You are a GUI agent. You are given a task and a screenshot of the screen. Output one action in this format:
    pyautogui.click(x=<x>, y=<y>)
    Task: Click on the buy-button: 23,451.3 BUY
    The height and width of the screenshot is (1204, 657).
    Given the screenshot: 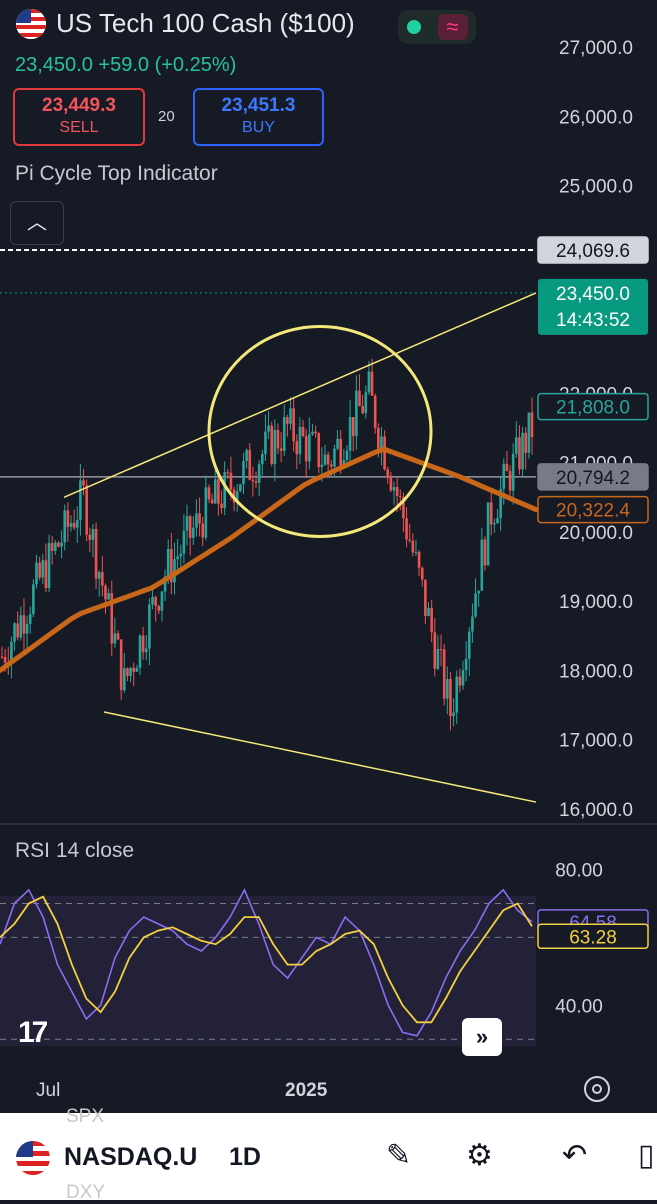 What is the action you would take?
    pyautogui.click(x=258, y=117)
    